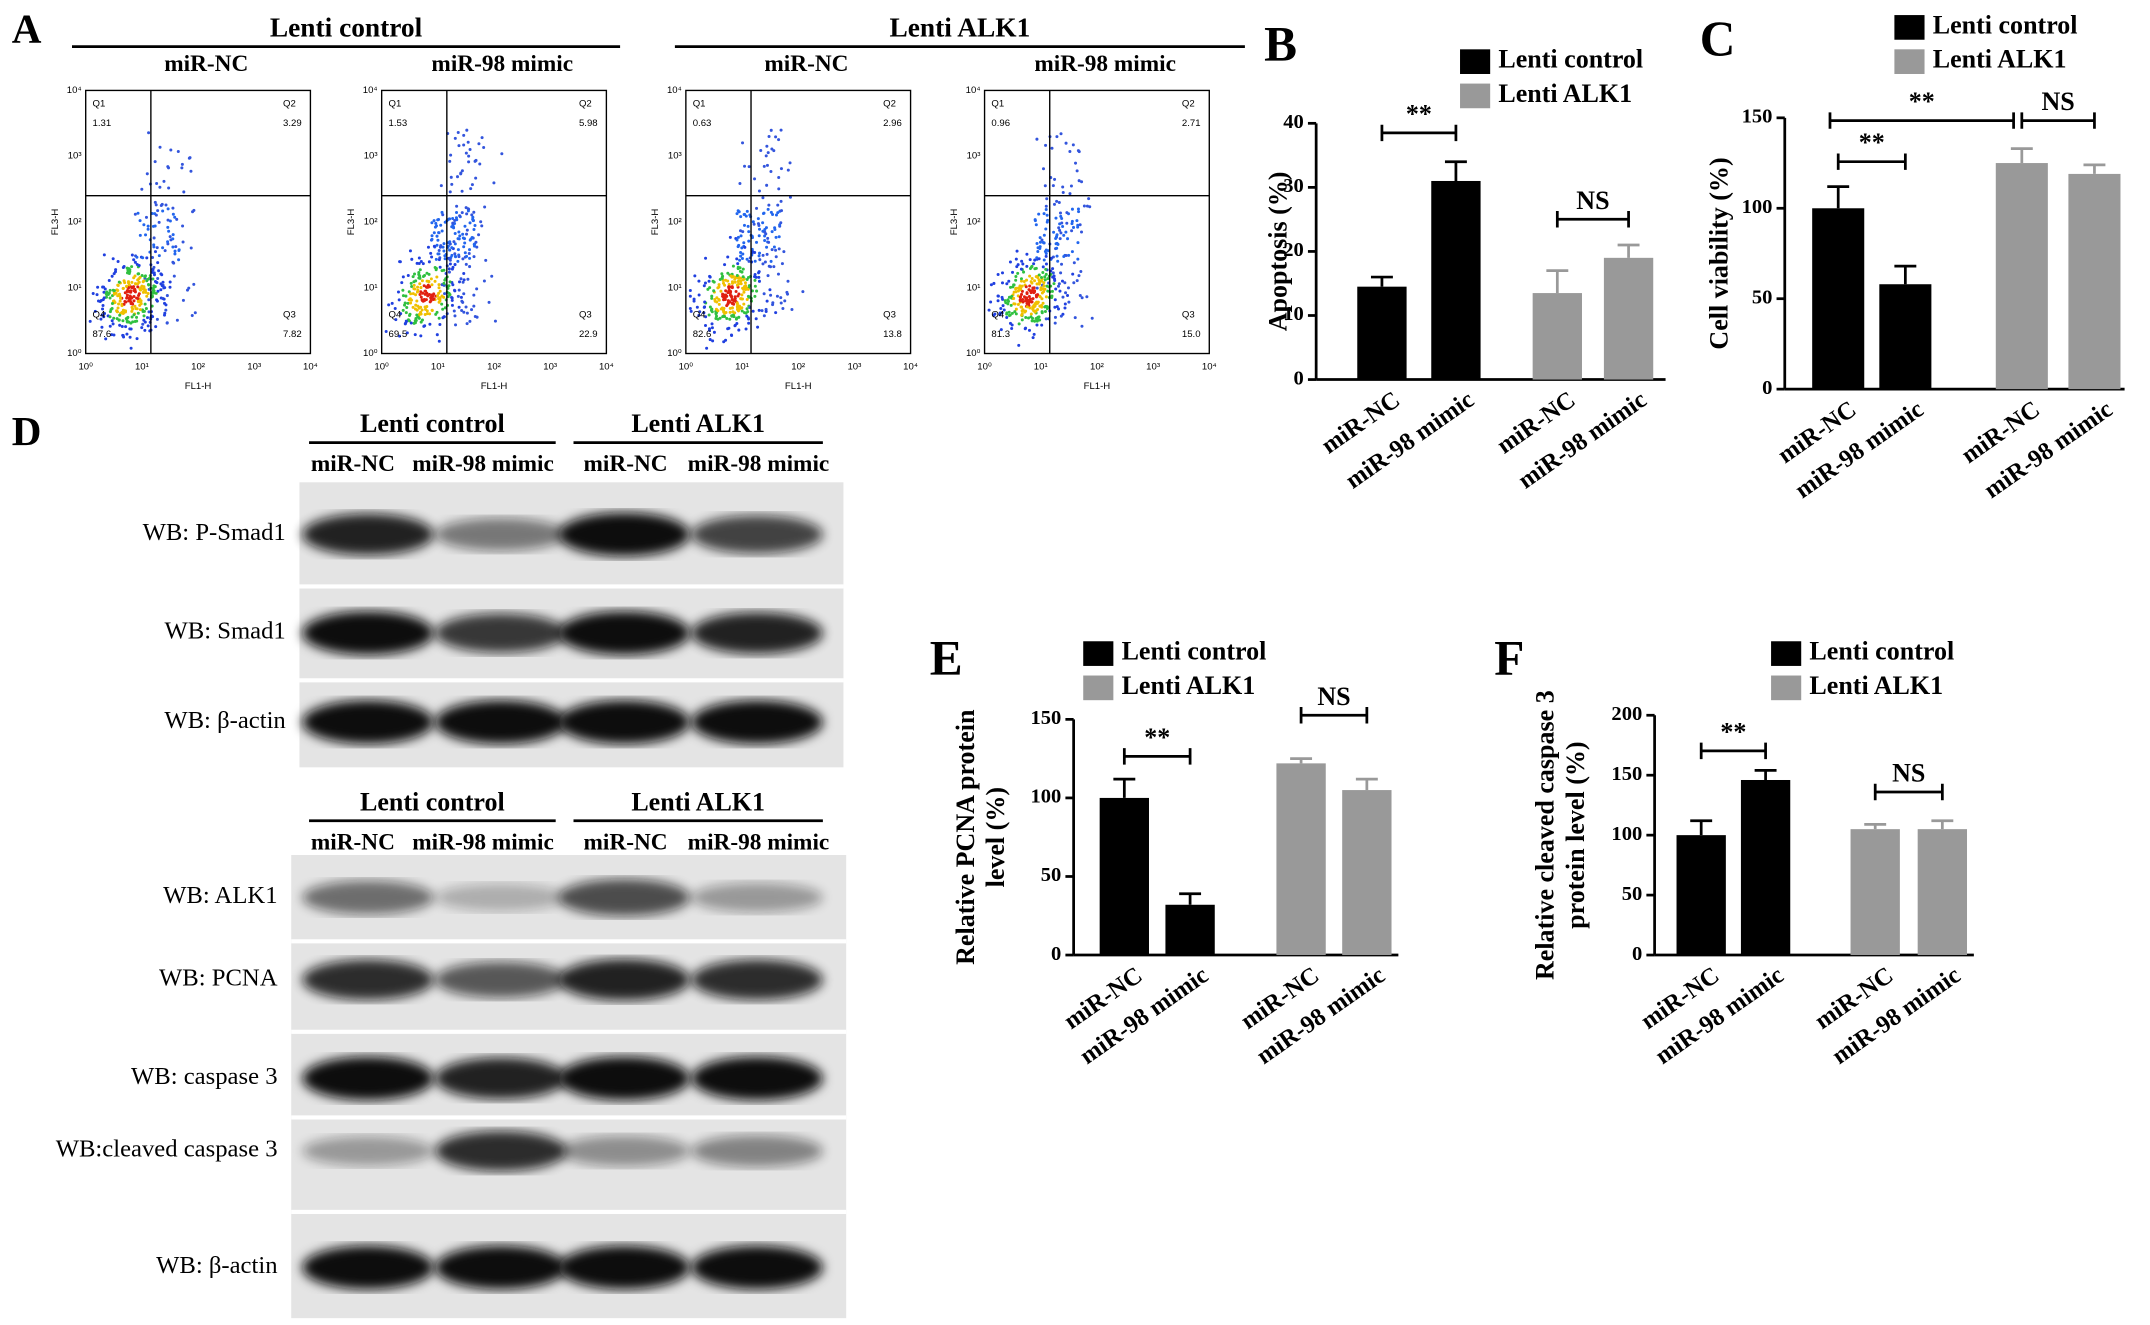 The image size is (2150, 1325). I want to click on y-axis-label: Apoptosis (%), so click(1278, 252).